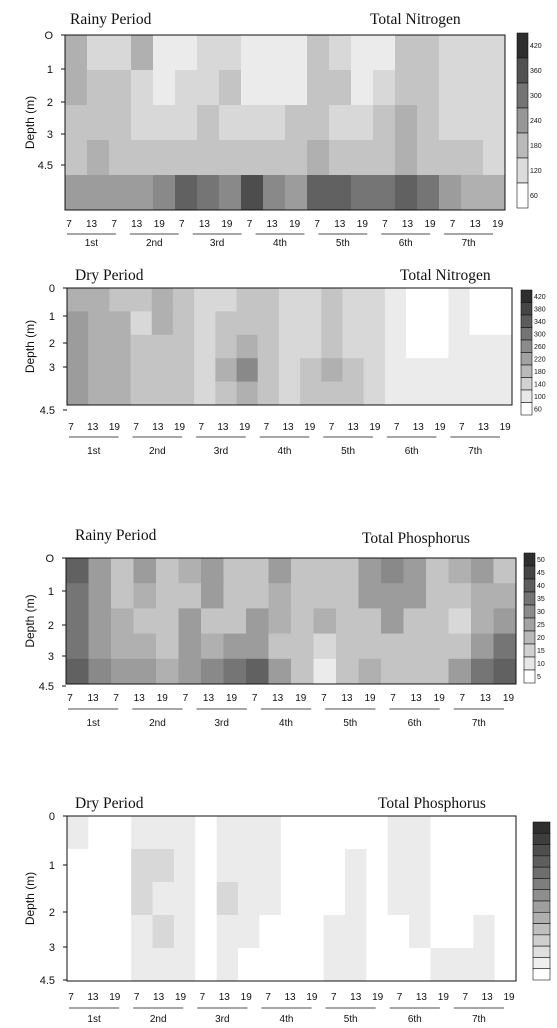 The image size is (557, 1028). Describe the element at coordinates (540, 372) in the screenshot. I see `legend-label: 180` at that location.